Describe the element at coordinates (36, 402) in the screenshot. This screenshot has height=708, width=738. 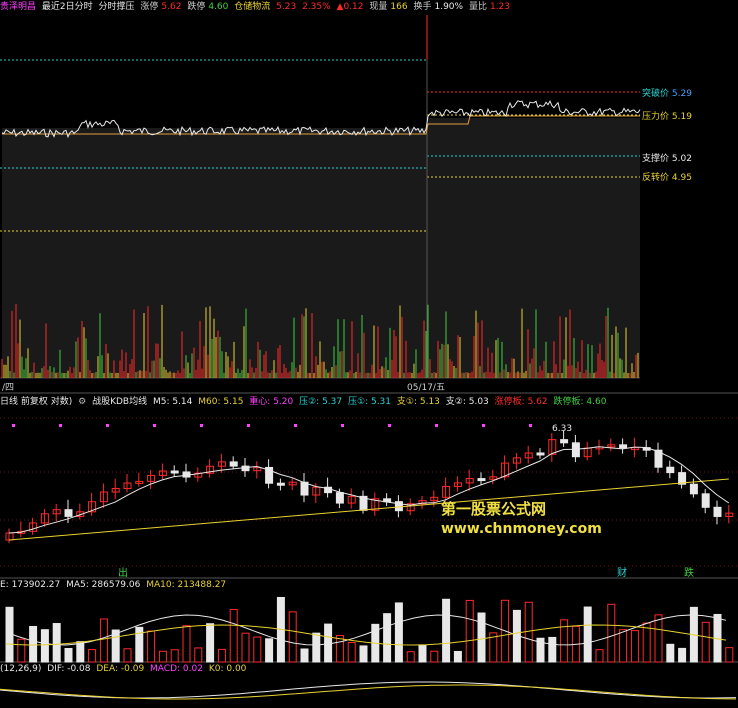
I see `kline-title: 日线 前复权 对数)` at that location.